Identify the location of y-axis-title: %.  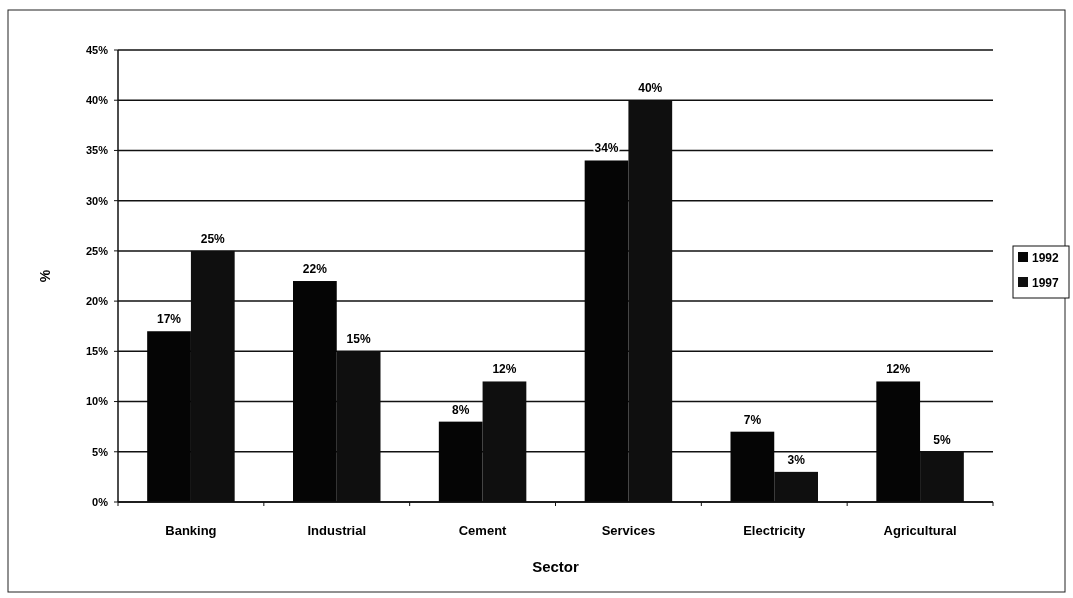
(45, 276).